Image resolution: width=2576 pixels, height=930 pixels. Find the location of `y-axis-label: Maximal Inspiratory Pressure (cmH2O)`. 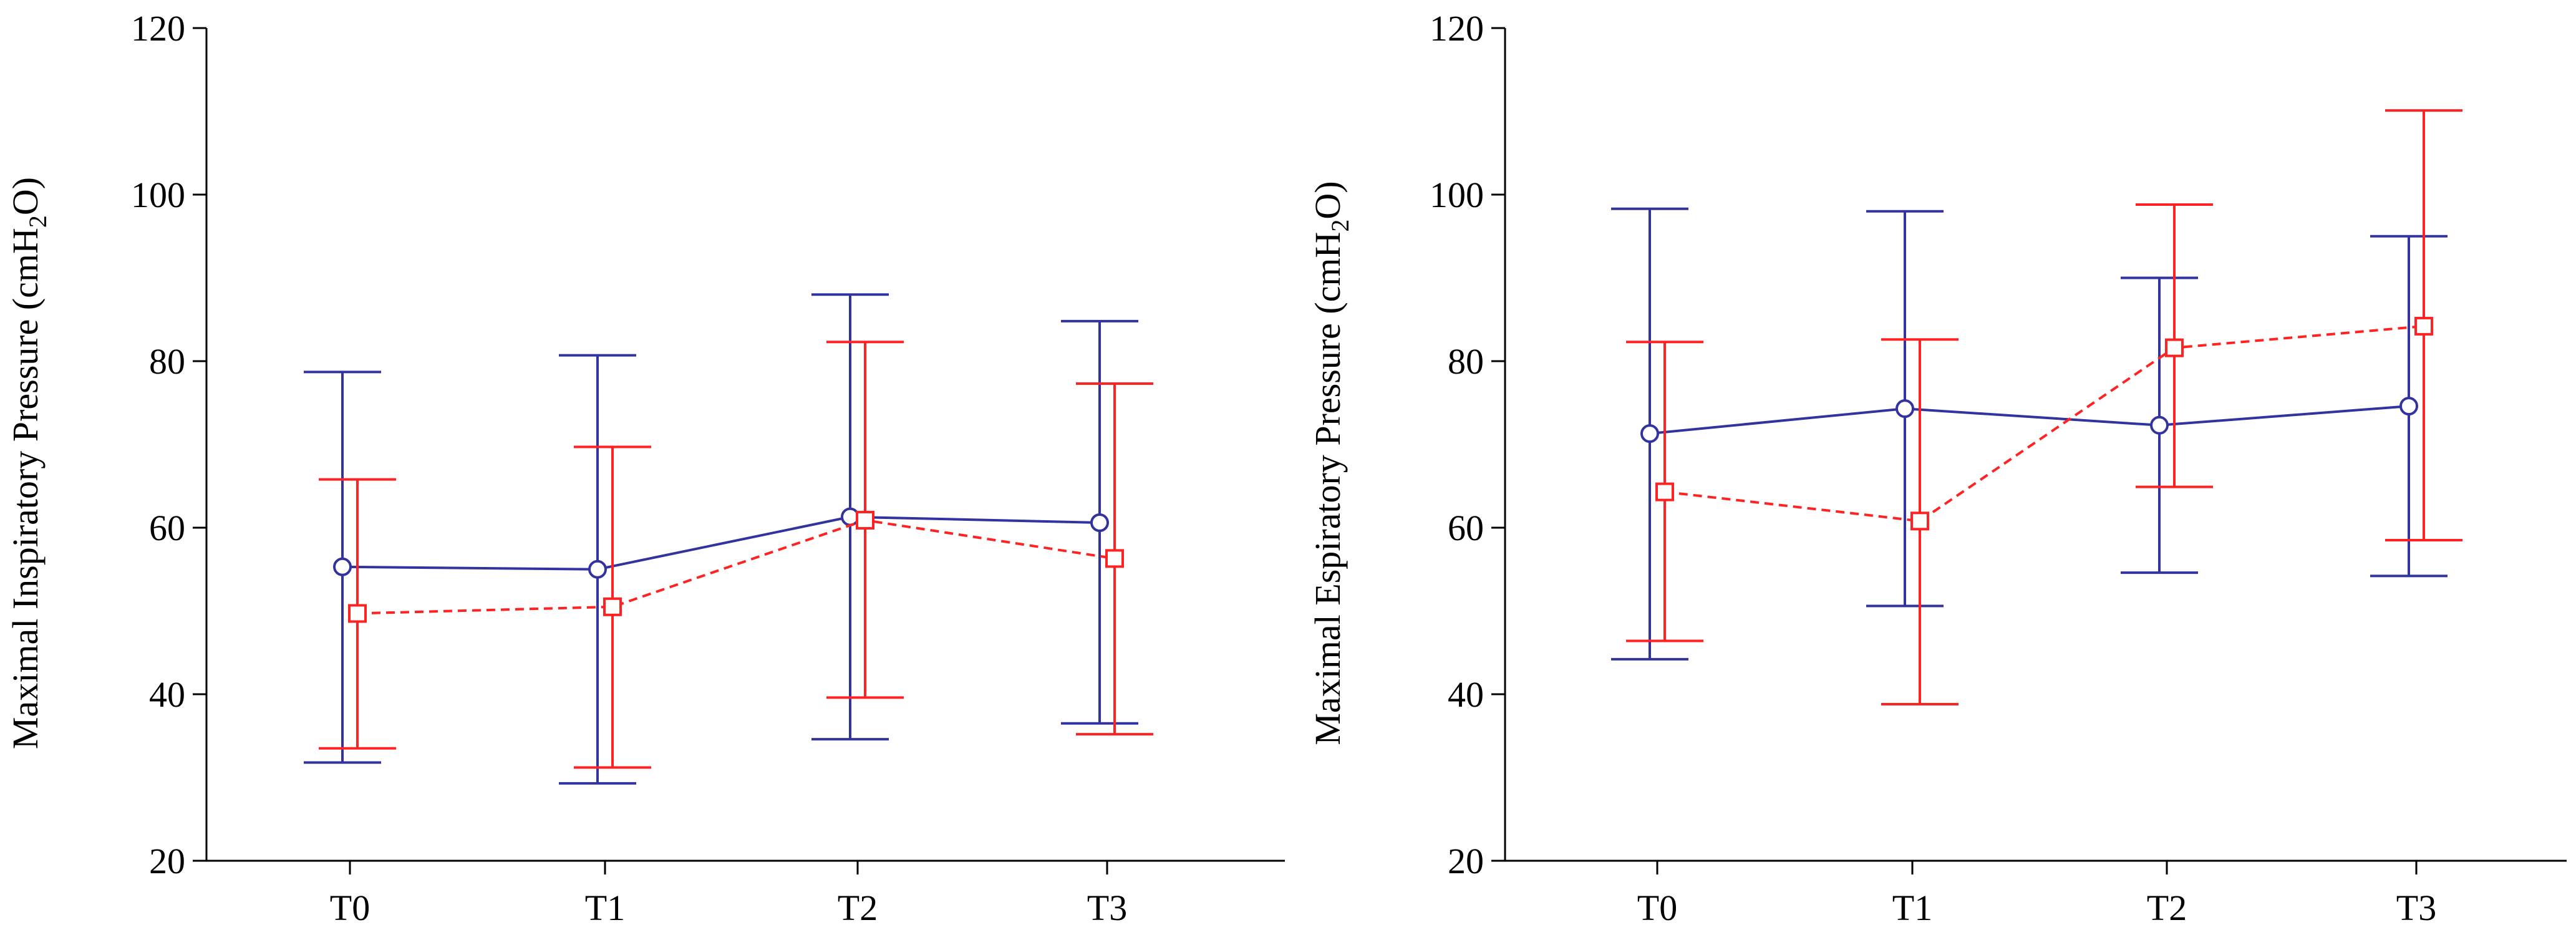

y-axis-label: Maximal Inspiratory Pressure (cmH2O) is located at coordinates (29, 463).